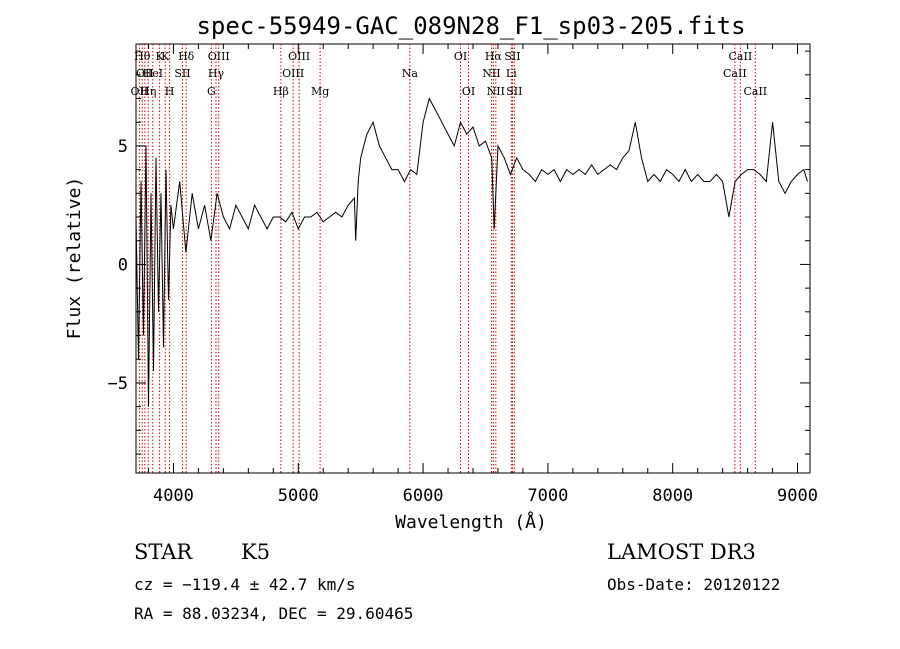  What do you see at coordinates (460, 56) in the screenshot?
I see `line-label-18: OI` at bounding box center [460, 56].